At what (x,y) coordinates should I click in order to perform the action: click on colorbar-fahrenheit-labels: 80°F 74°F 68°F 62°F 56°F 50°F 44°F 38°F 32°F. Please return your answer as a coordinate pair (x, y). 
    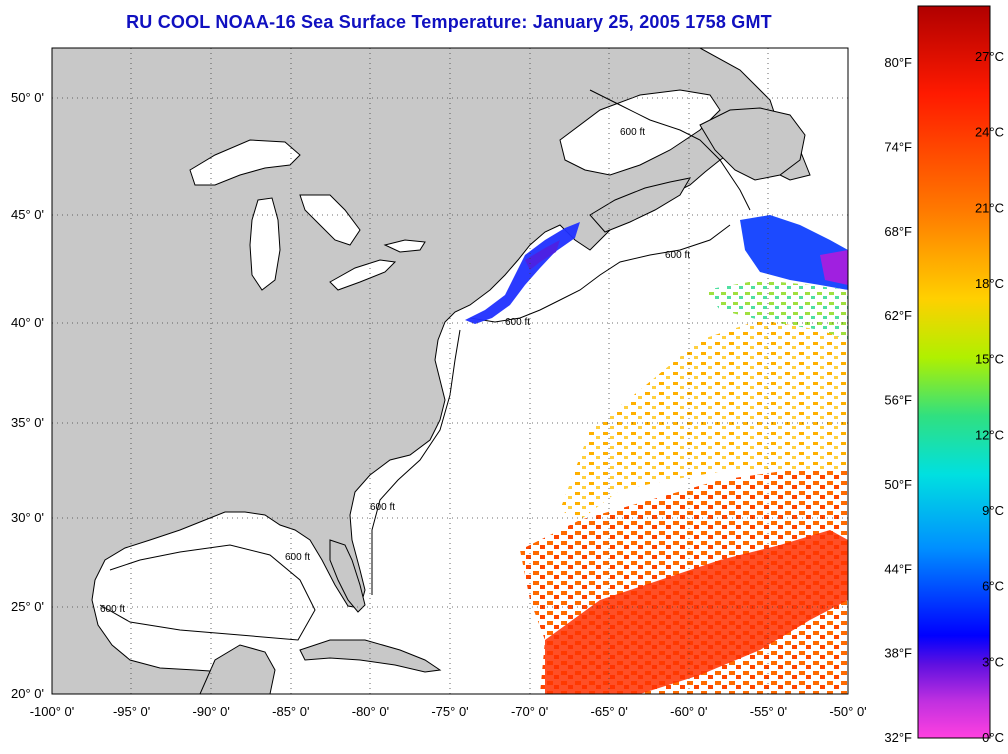
    Looking at the image, I should click on (898, 400).